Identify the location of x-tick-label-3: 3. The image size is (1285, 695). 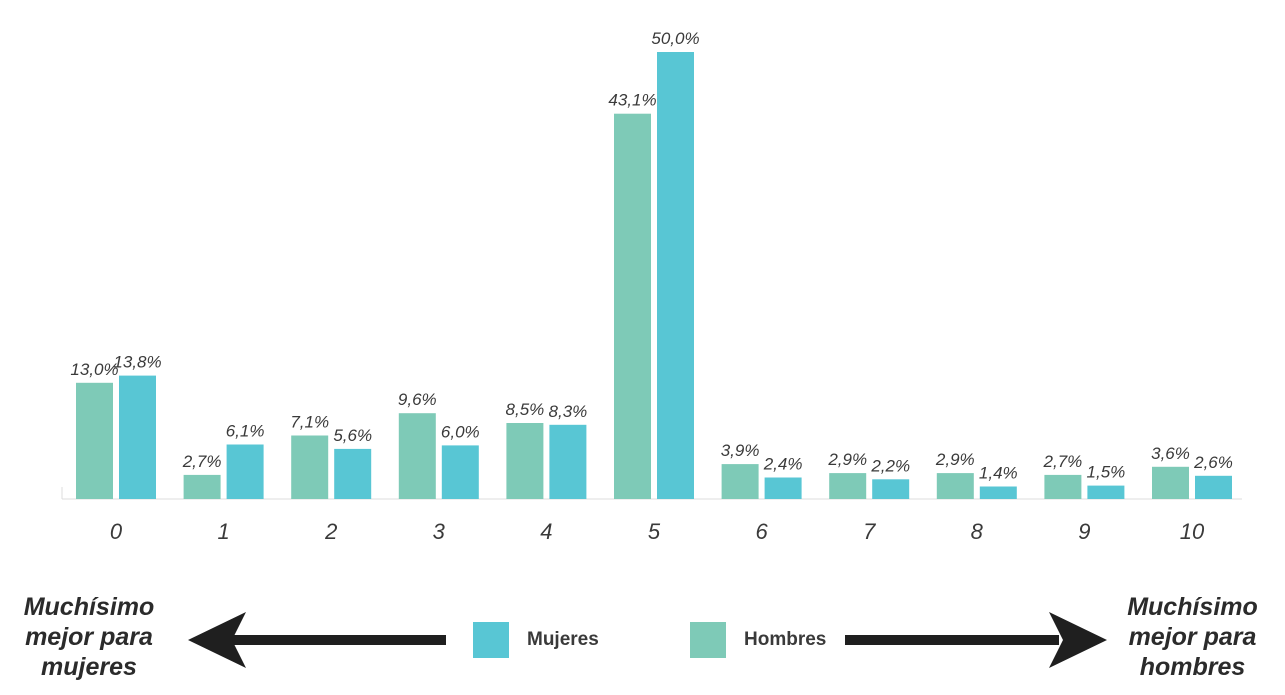
(439, 531).